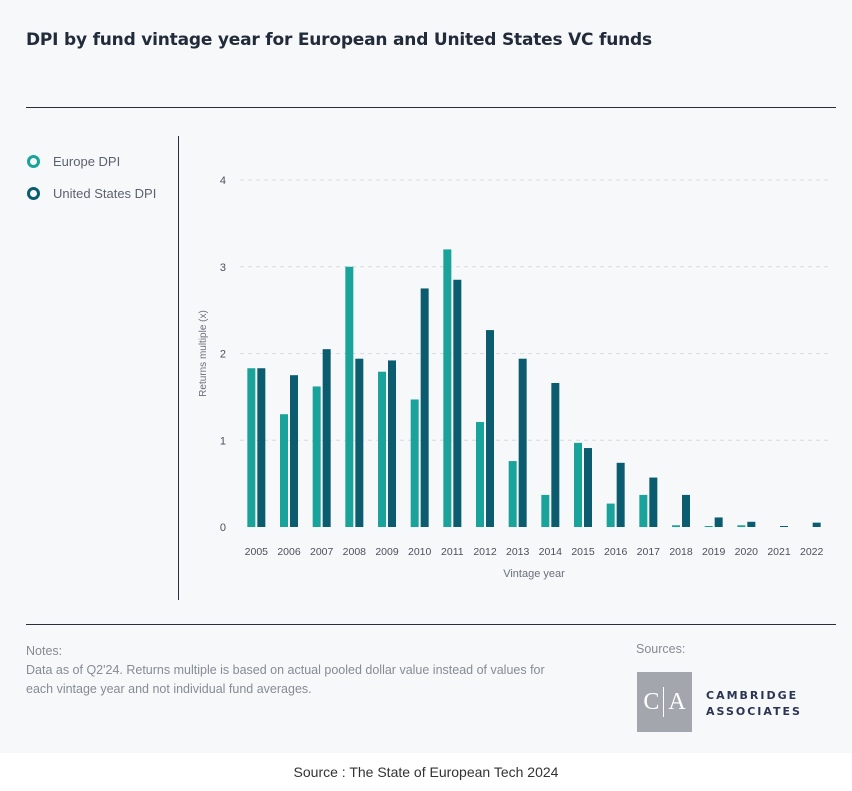 The height and width of the screenshot is (791, 852). Describe the element at coordinates (223, 441) in the screenshot. I see `y-tick-label: 1` at that location.